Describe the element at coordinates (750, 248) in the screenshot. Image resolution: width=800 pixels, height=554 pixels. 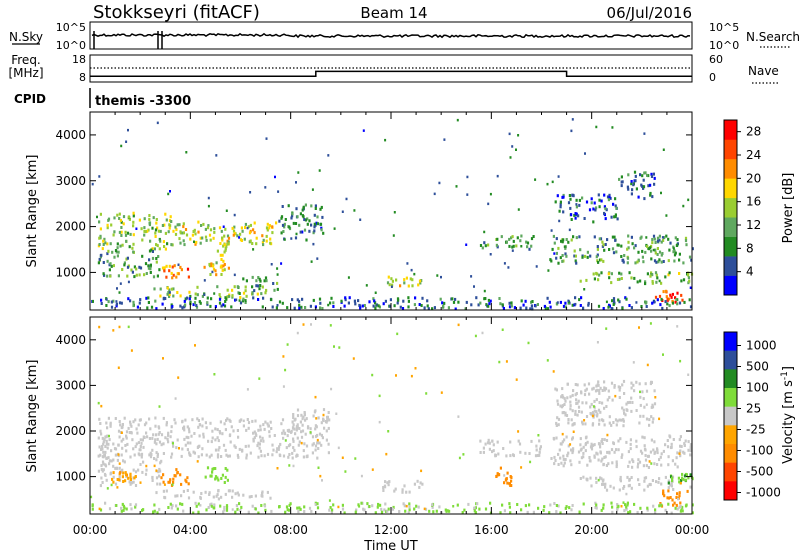
I see `colorbar-tick-label: 8` at that location.